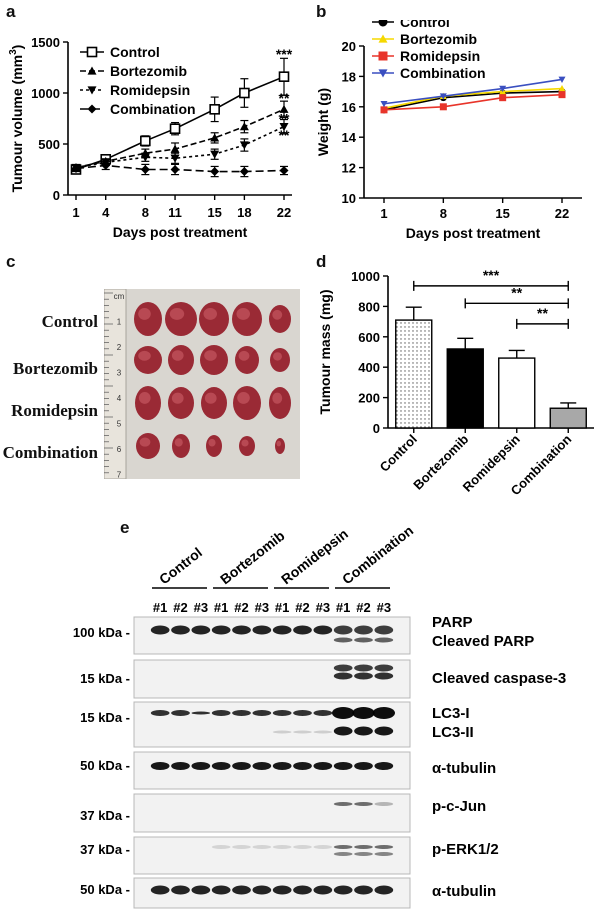  What do you see at coordinates (440, 56) in the screenshot?
I see `legend-label: Romidepsin` at bounding box center [440, 56].